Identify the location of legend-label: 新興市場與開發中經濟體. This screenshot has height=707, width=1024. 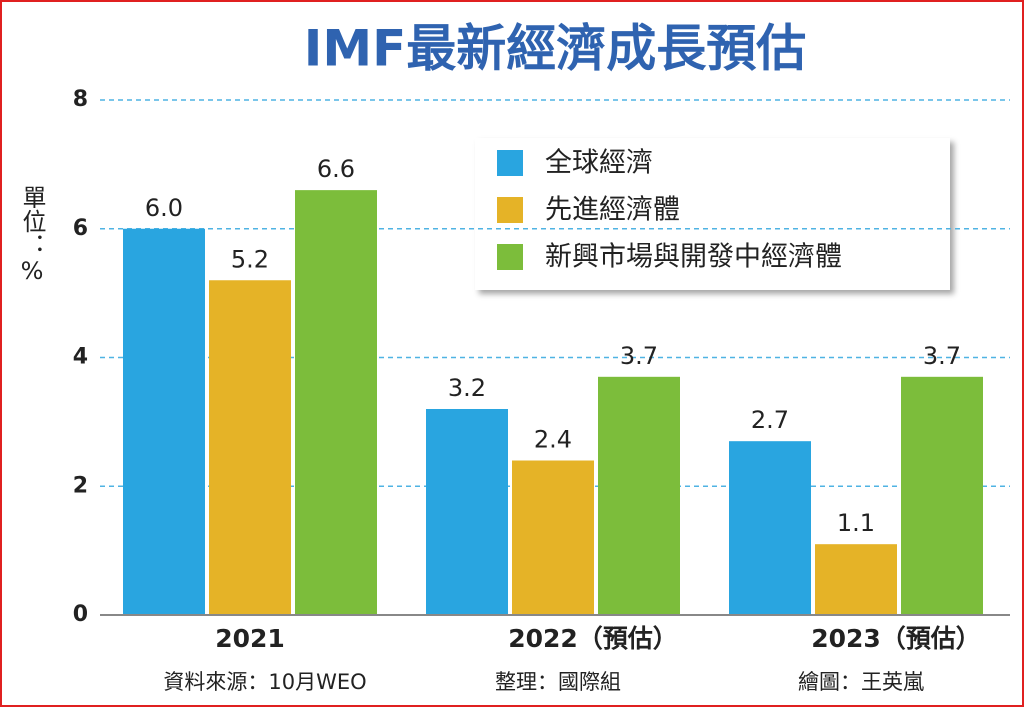
(693, 257).